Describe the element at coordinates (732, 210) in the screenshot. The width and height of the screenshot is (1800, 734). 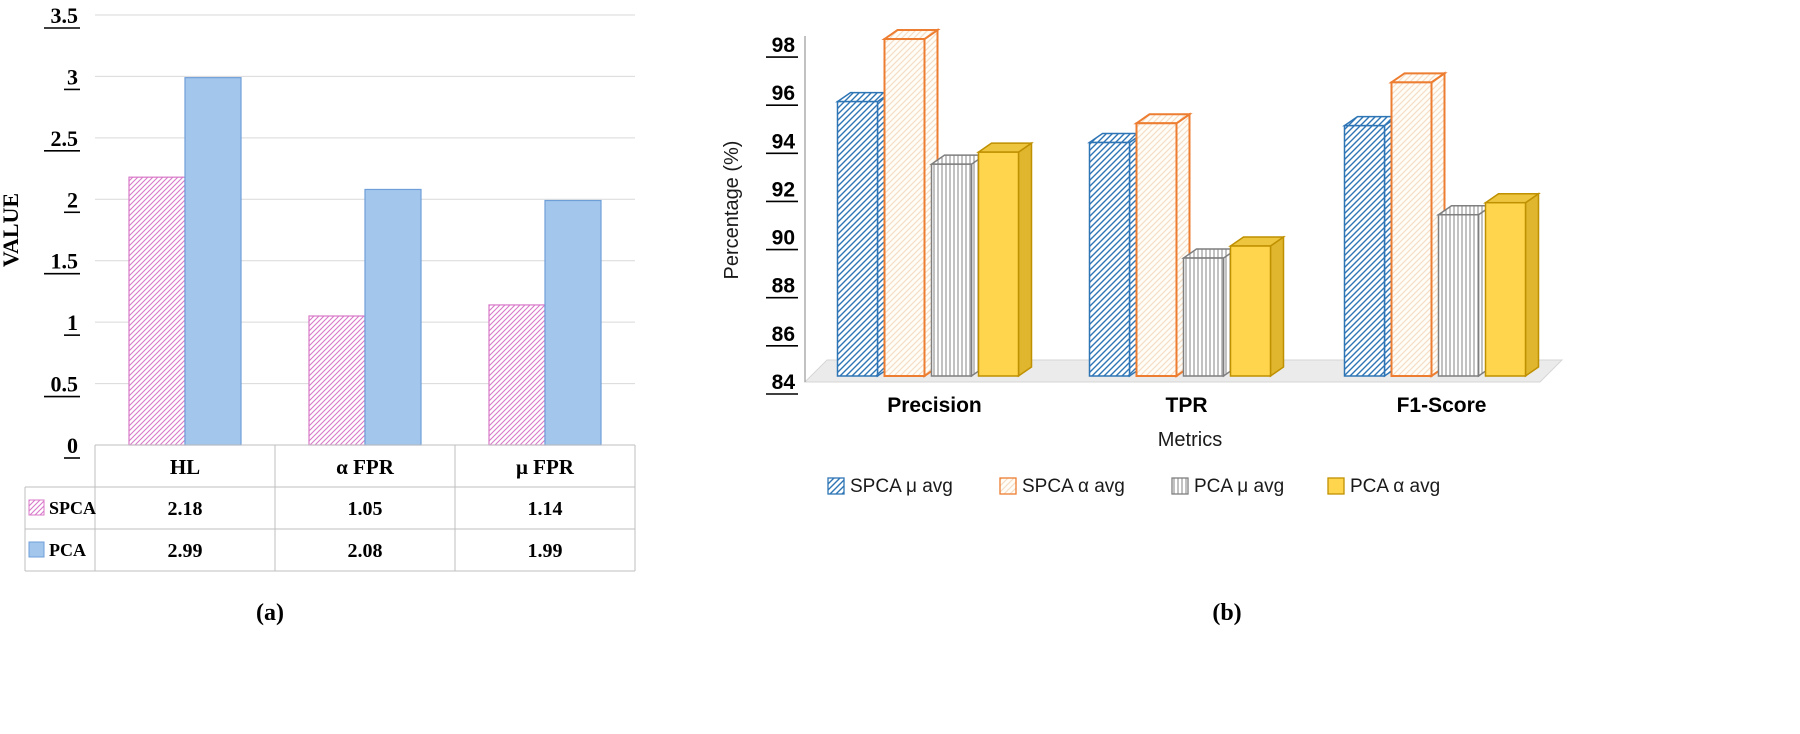
I see `y-axis-title: Percentage (%)` at that location.